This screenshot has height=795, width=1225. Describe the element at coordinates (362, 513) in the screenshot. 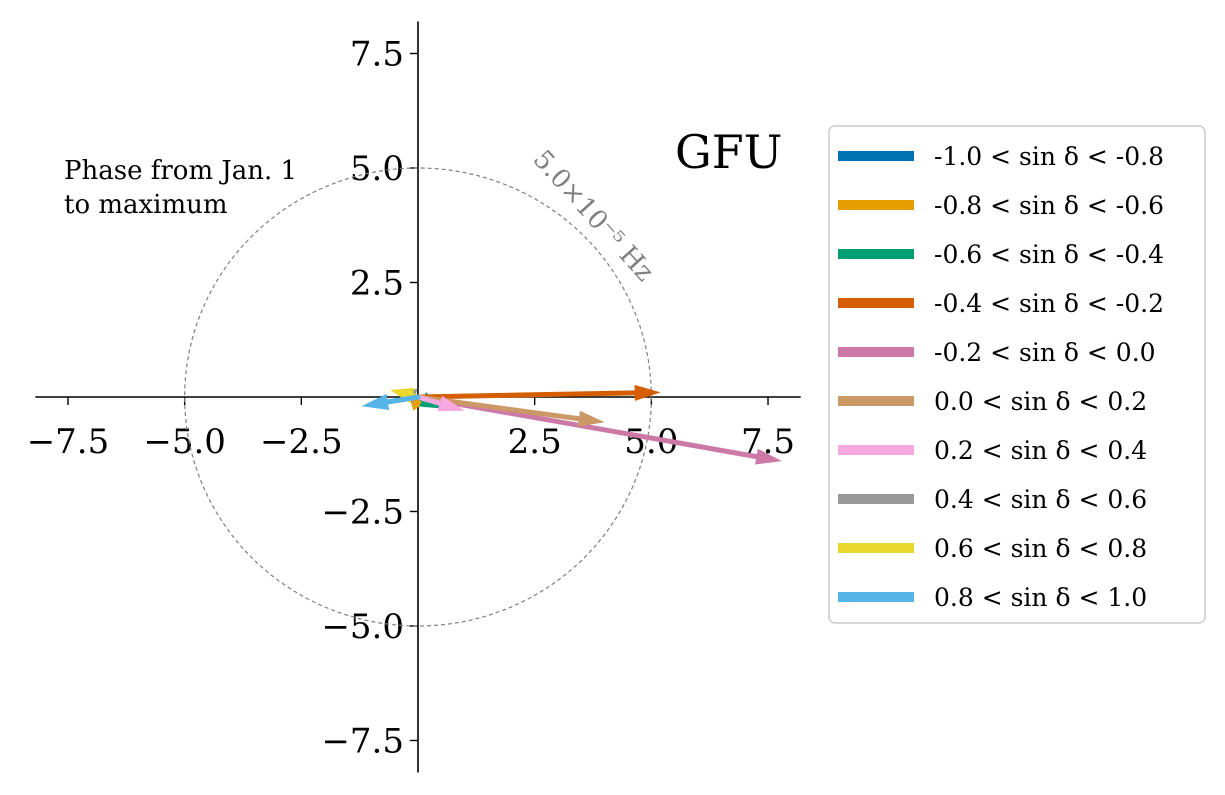

I see `y-tick-label: −2.5` at that location.